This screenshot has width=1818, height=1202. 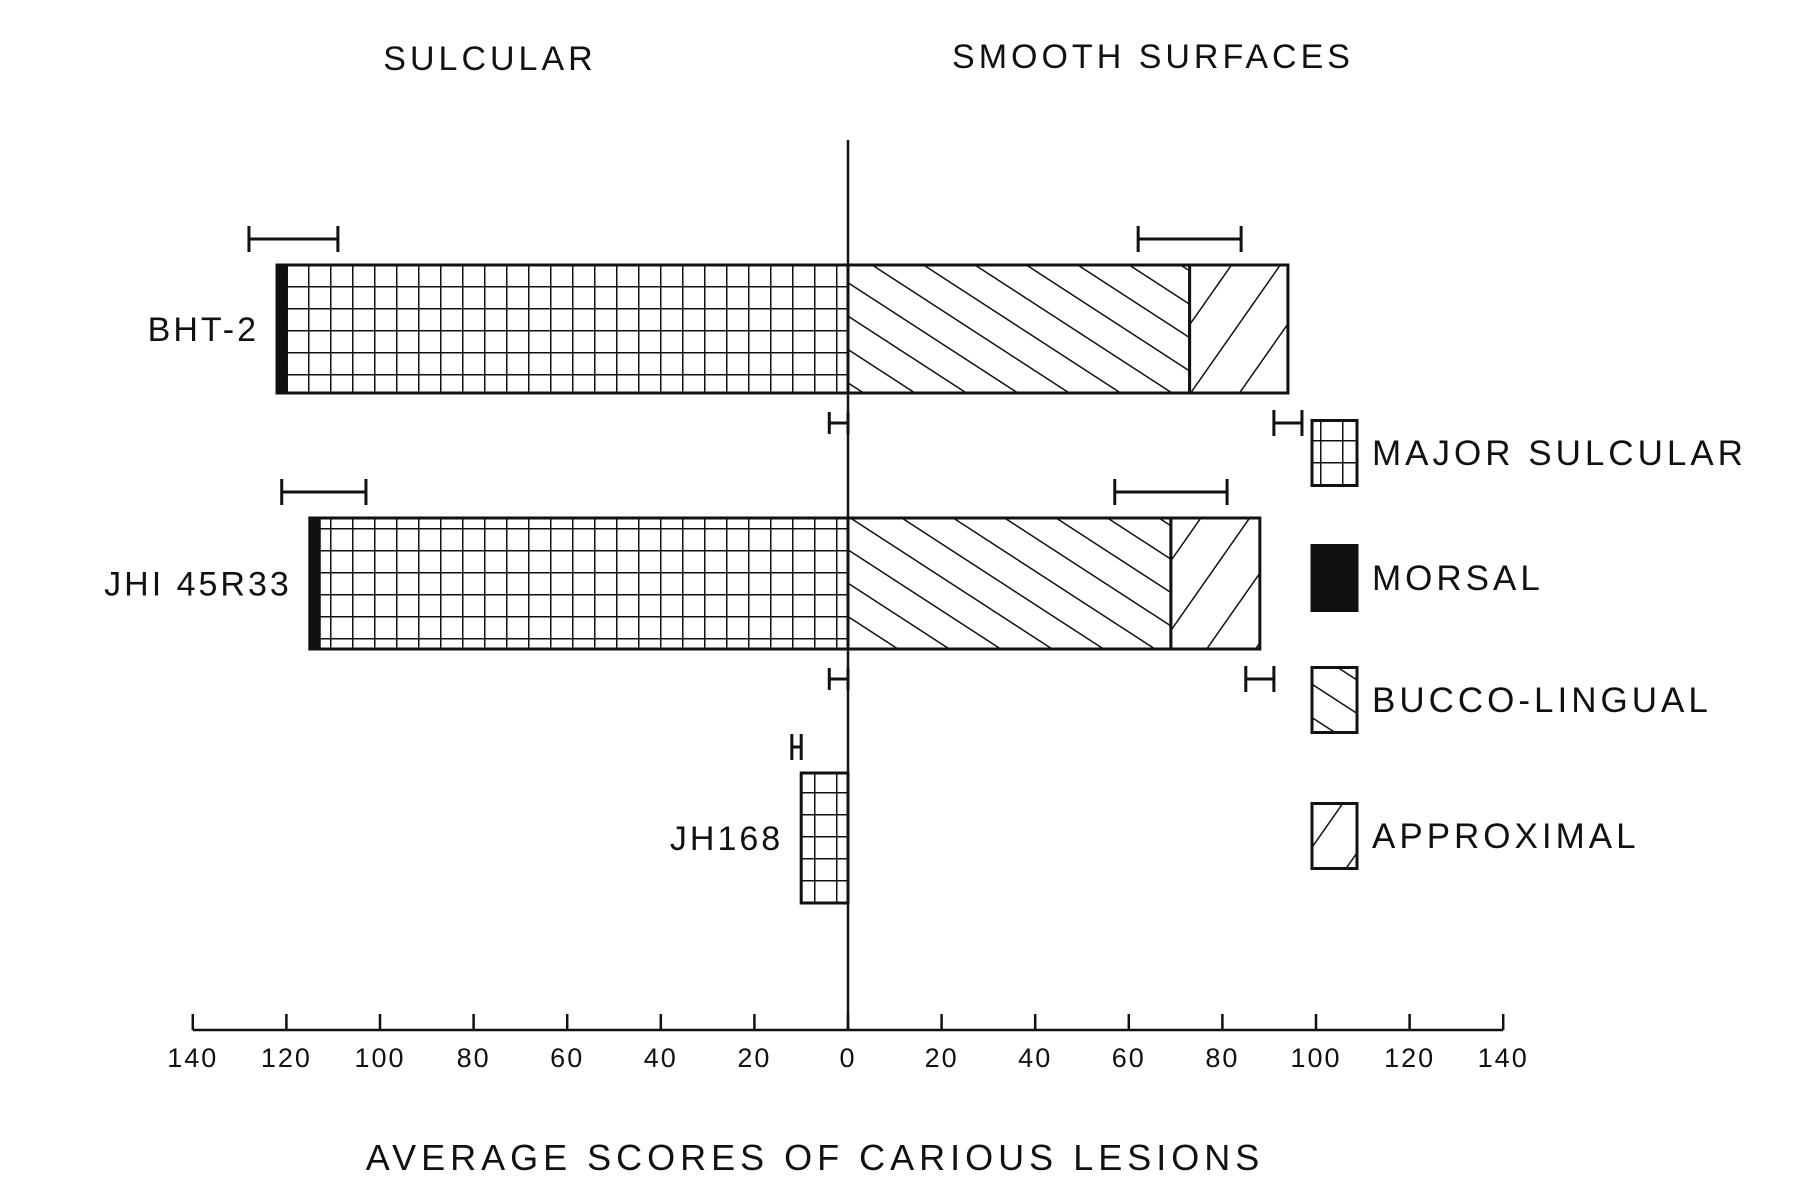 What do you see at coordinates (815, 1157) in the screenshot?
I see `x-axis-label: AVERAGE SCORES OF CARIOUS LESIONS` at bounding box center [815, 1157].